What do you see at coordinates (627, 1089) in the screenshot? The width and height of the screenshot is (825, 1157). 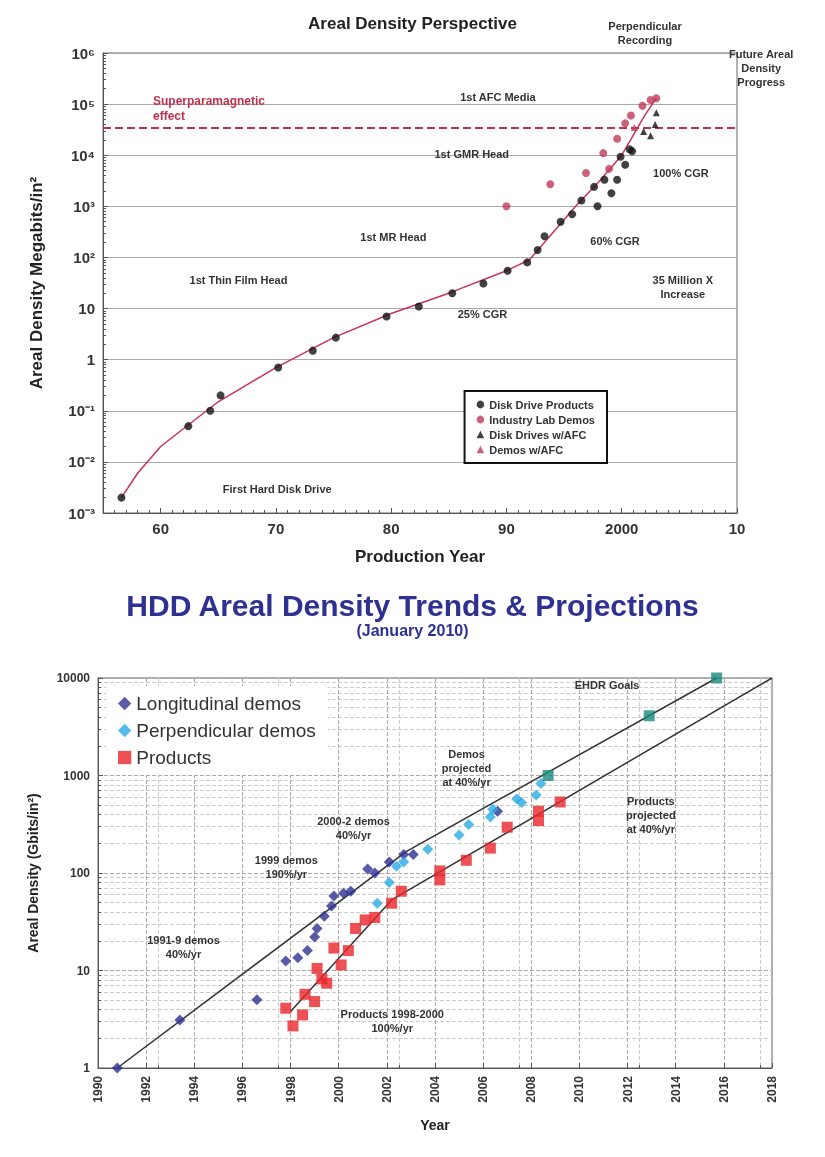 I see `x-tick-label: 2012` at bounding box center [627, 1089].